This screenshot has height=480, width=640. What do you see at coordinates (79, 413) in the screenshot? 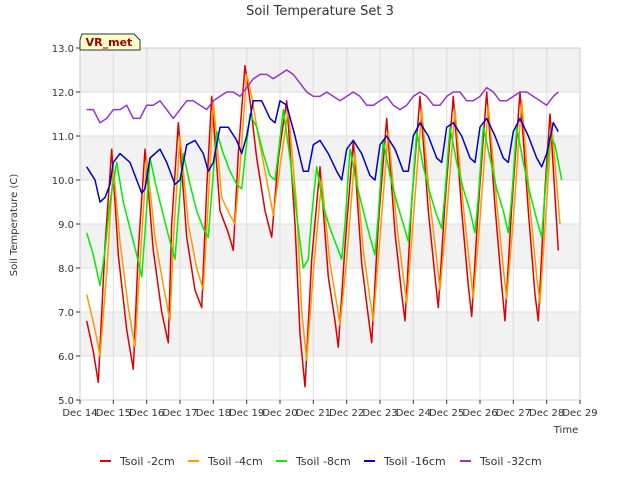
I see `x-tick-label: Dec 14` at bounding box center [79, 413].